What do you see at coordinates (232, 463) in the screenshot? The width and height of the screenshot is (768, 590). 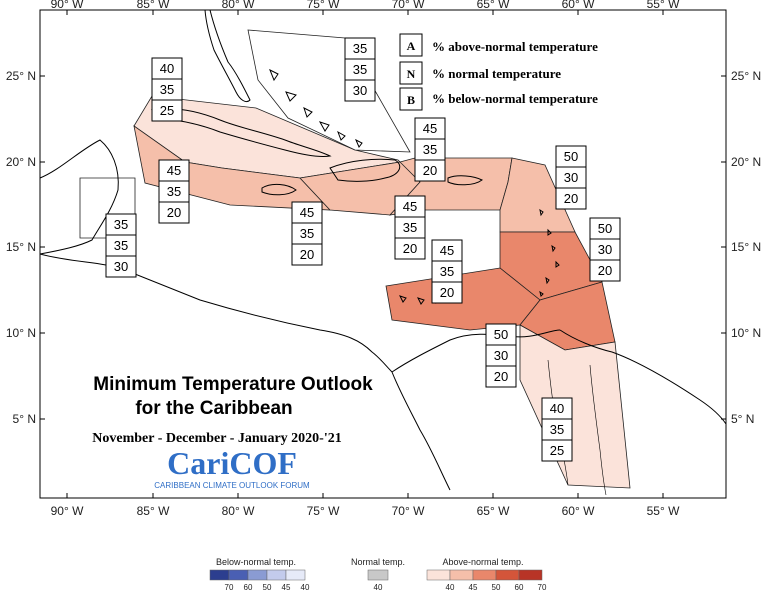 I see `logo-wordmark: CariCOF` at bounding box center [232, 463].